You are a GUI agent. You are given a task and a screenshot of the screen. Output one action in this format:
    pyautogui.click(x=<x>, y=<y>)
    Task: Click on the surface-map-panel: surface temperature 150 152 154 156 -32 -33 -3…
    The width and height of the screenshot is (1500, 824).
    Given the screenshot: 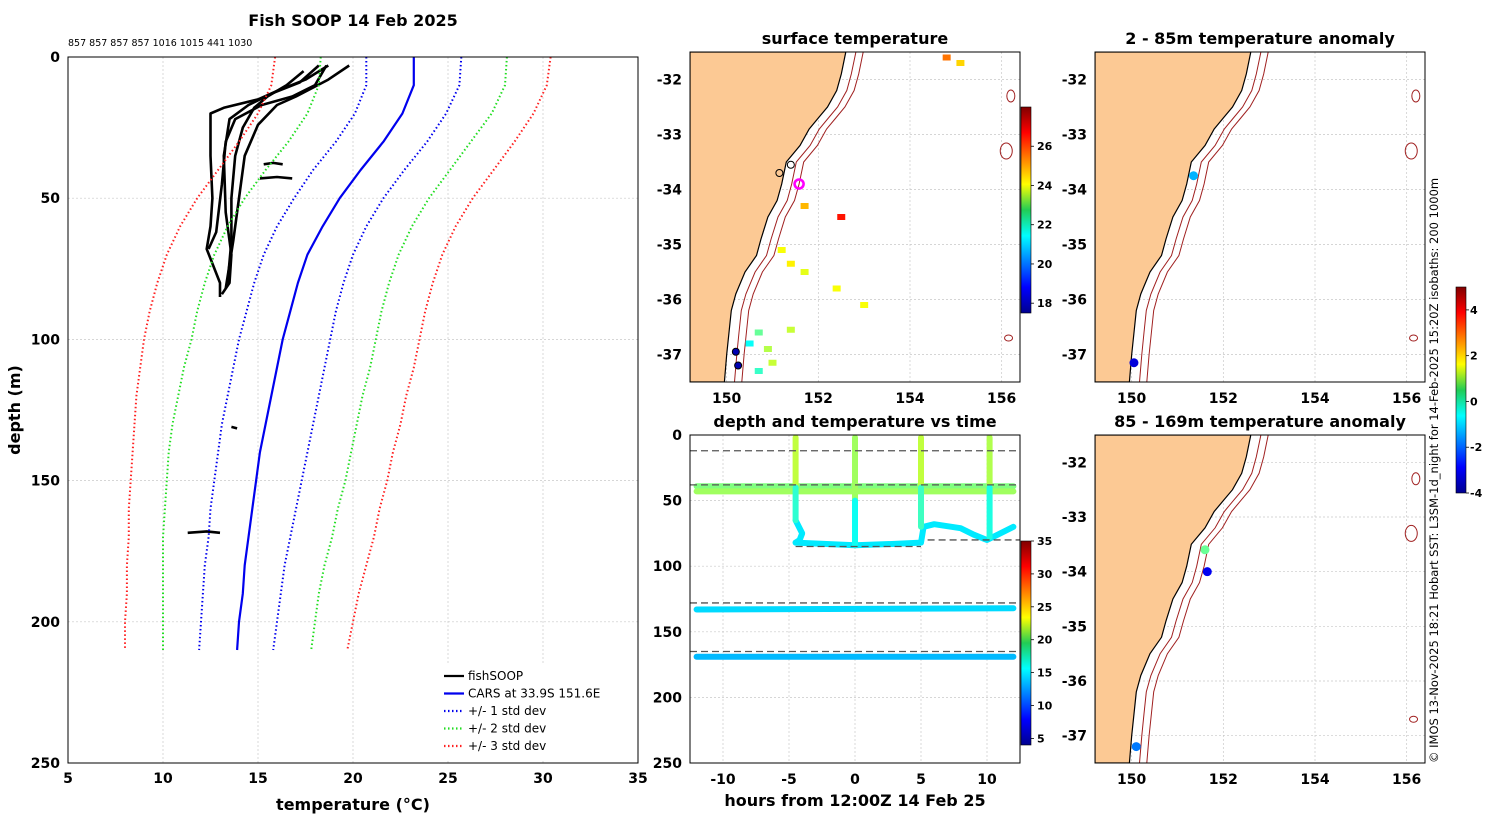 What is the action you would take?
    pyautogui.click(x=855, y=218)
    